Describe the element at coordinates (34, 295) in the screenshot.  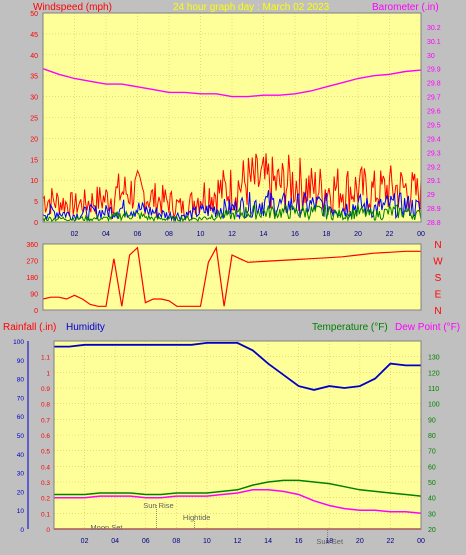
I see `dir-tick-90: 90` at that location.